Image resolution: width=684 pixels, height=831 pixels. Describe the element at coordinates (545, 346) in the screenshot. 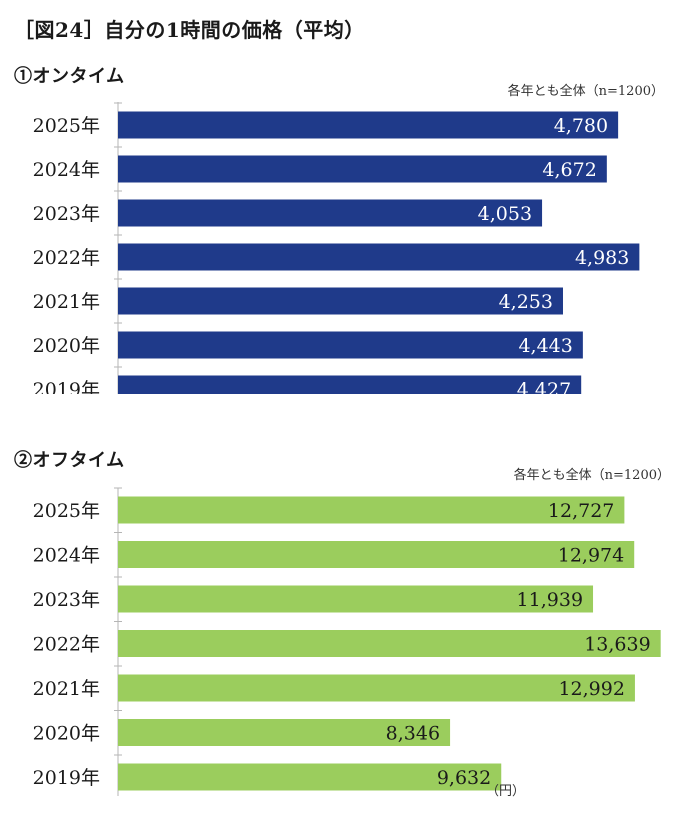

I see `data-label: 4,443` at that location.